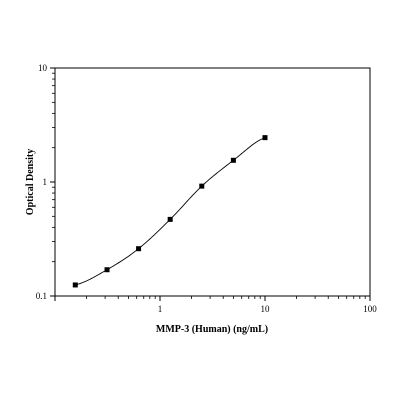  What do you see at coordinates (266, 309) in the screenshot?
I see `x-tick-label: 10` at bounding box center [266, 309].